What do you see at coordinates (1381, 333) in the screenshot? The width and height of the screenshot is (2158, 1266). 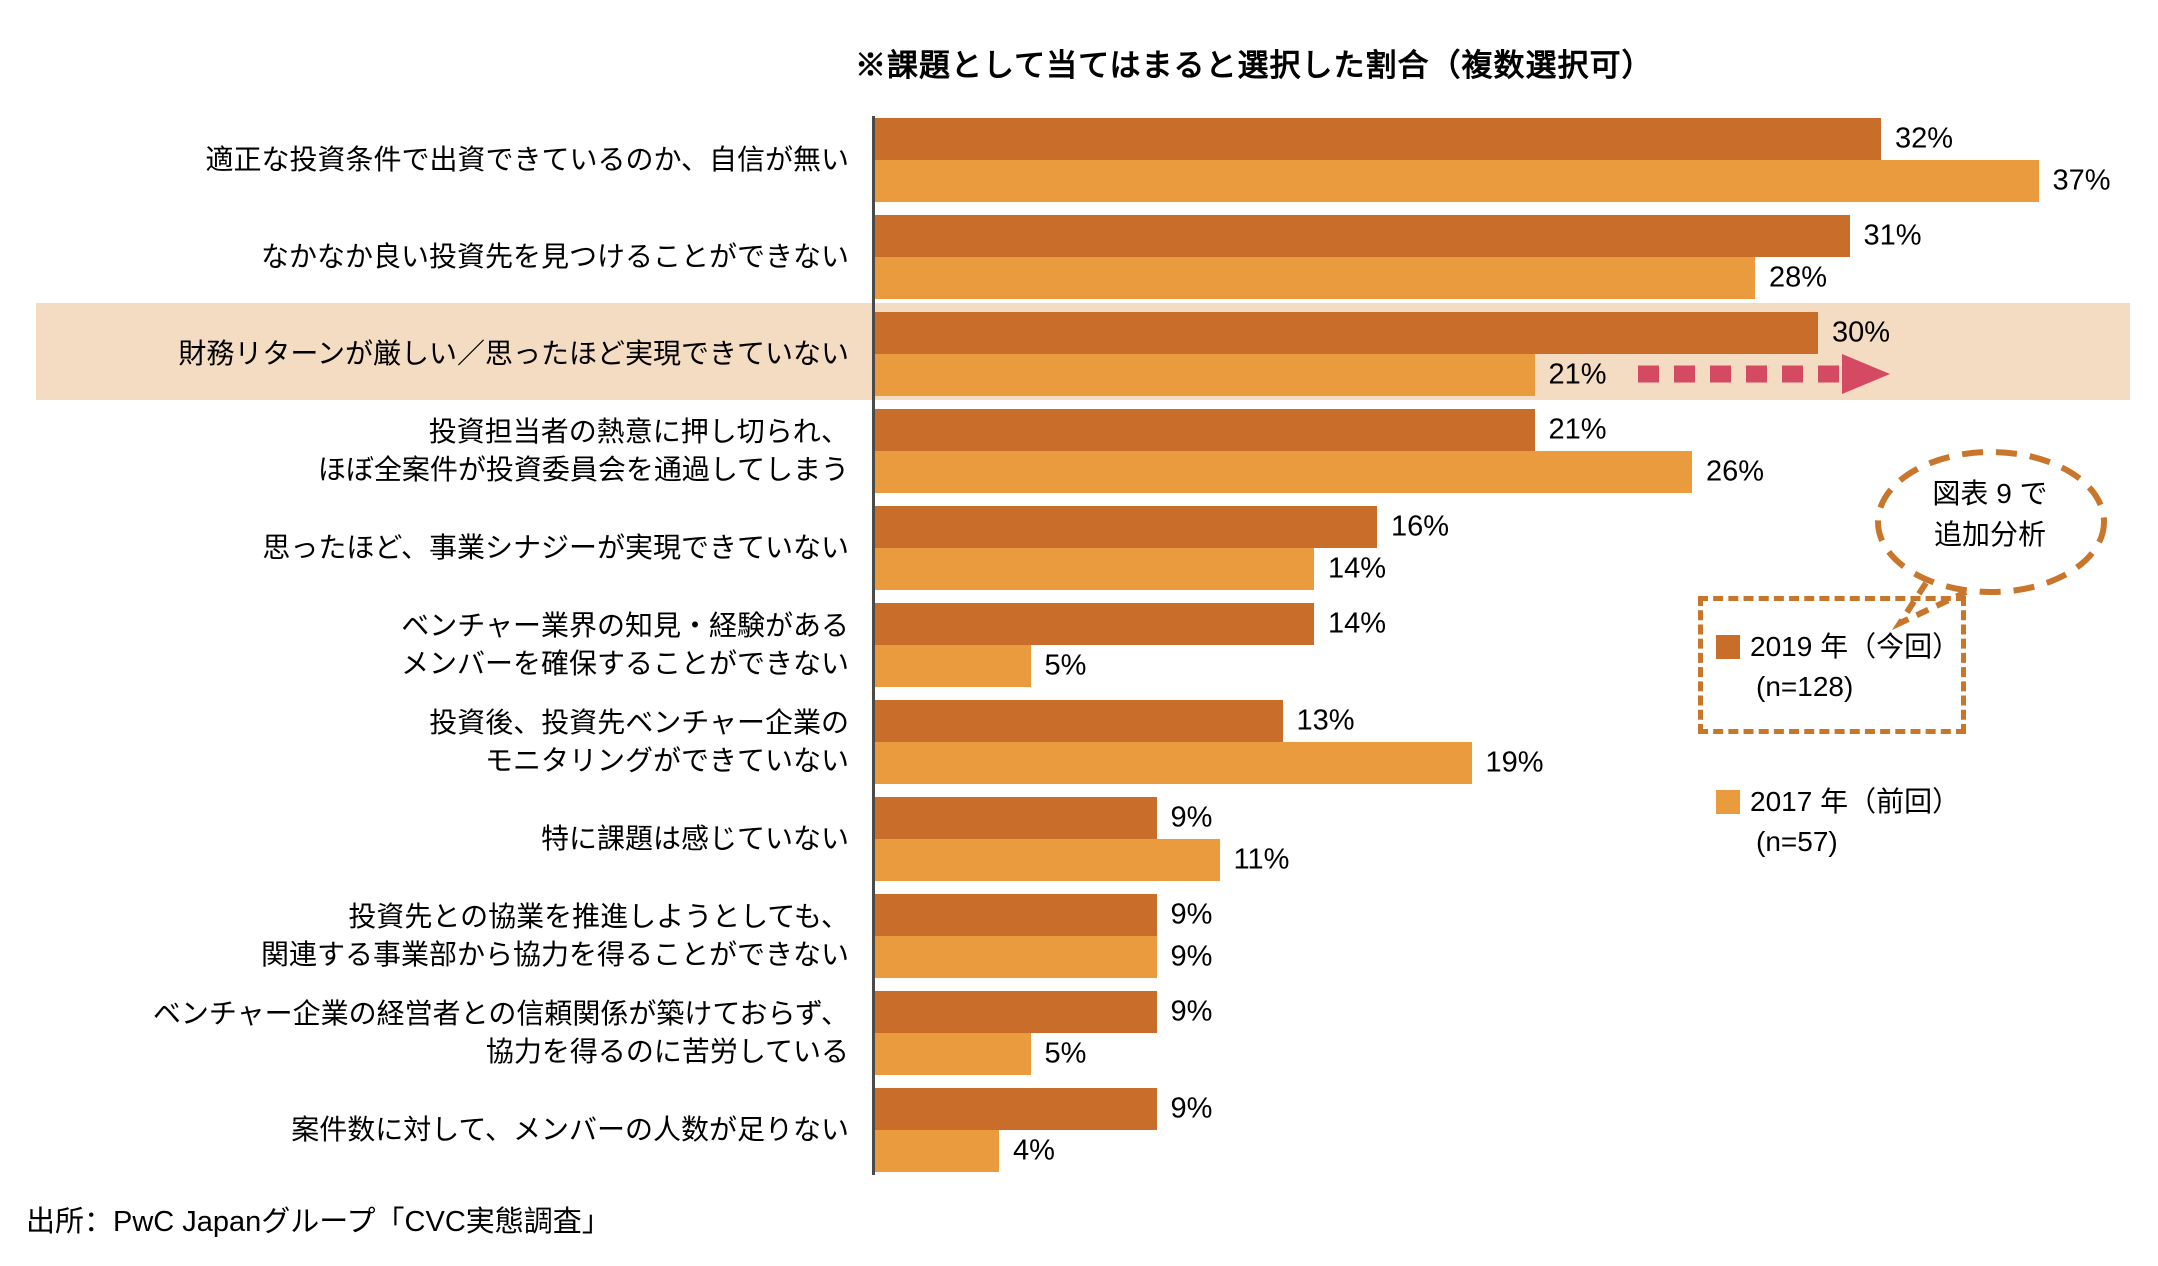 I see `bar-2019: 30%` at bounding box center [1381, 333].